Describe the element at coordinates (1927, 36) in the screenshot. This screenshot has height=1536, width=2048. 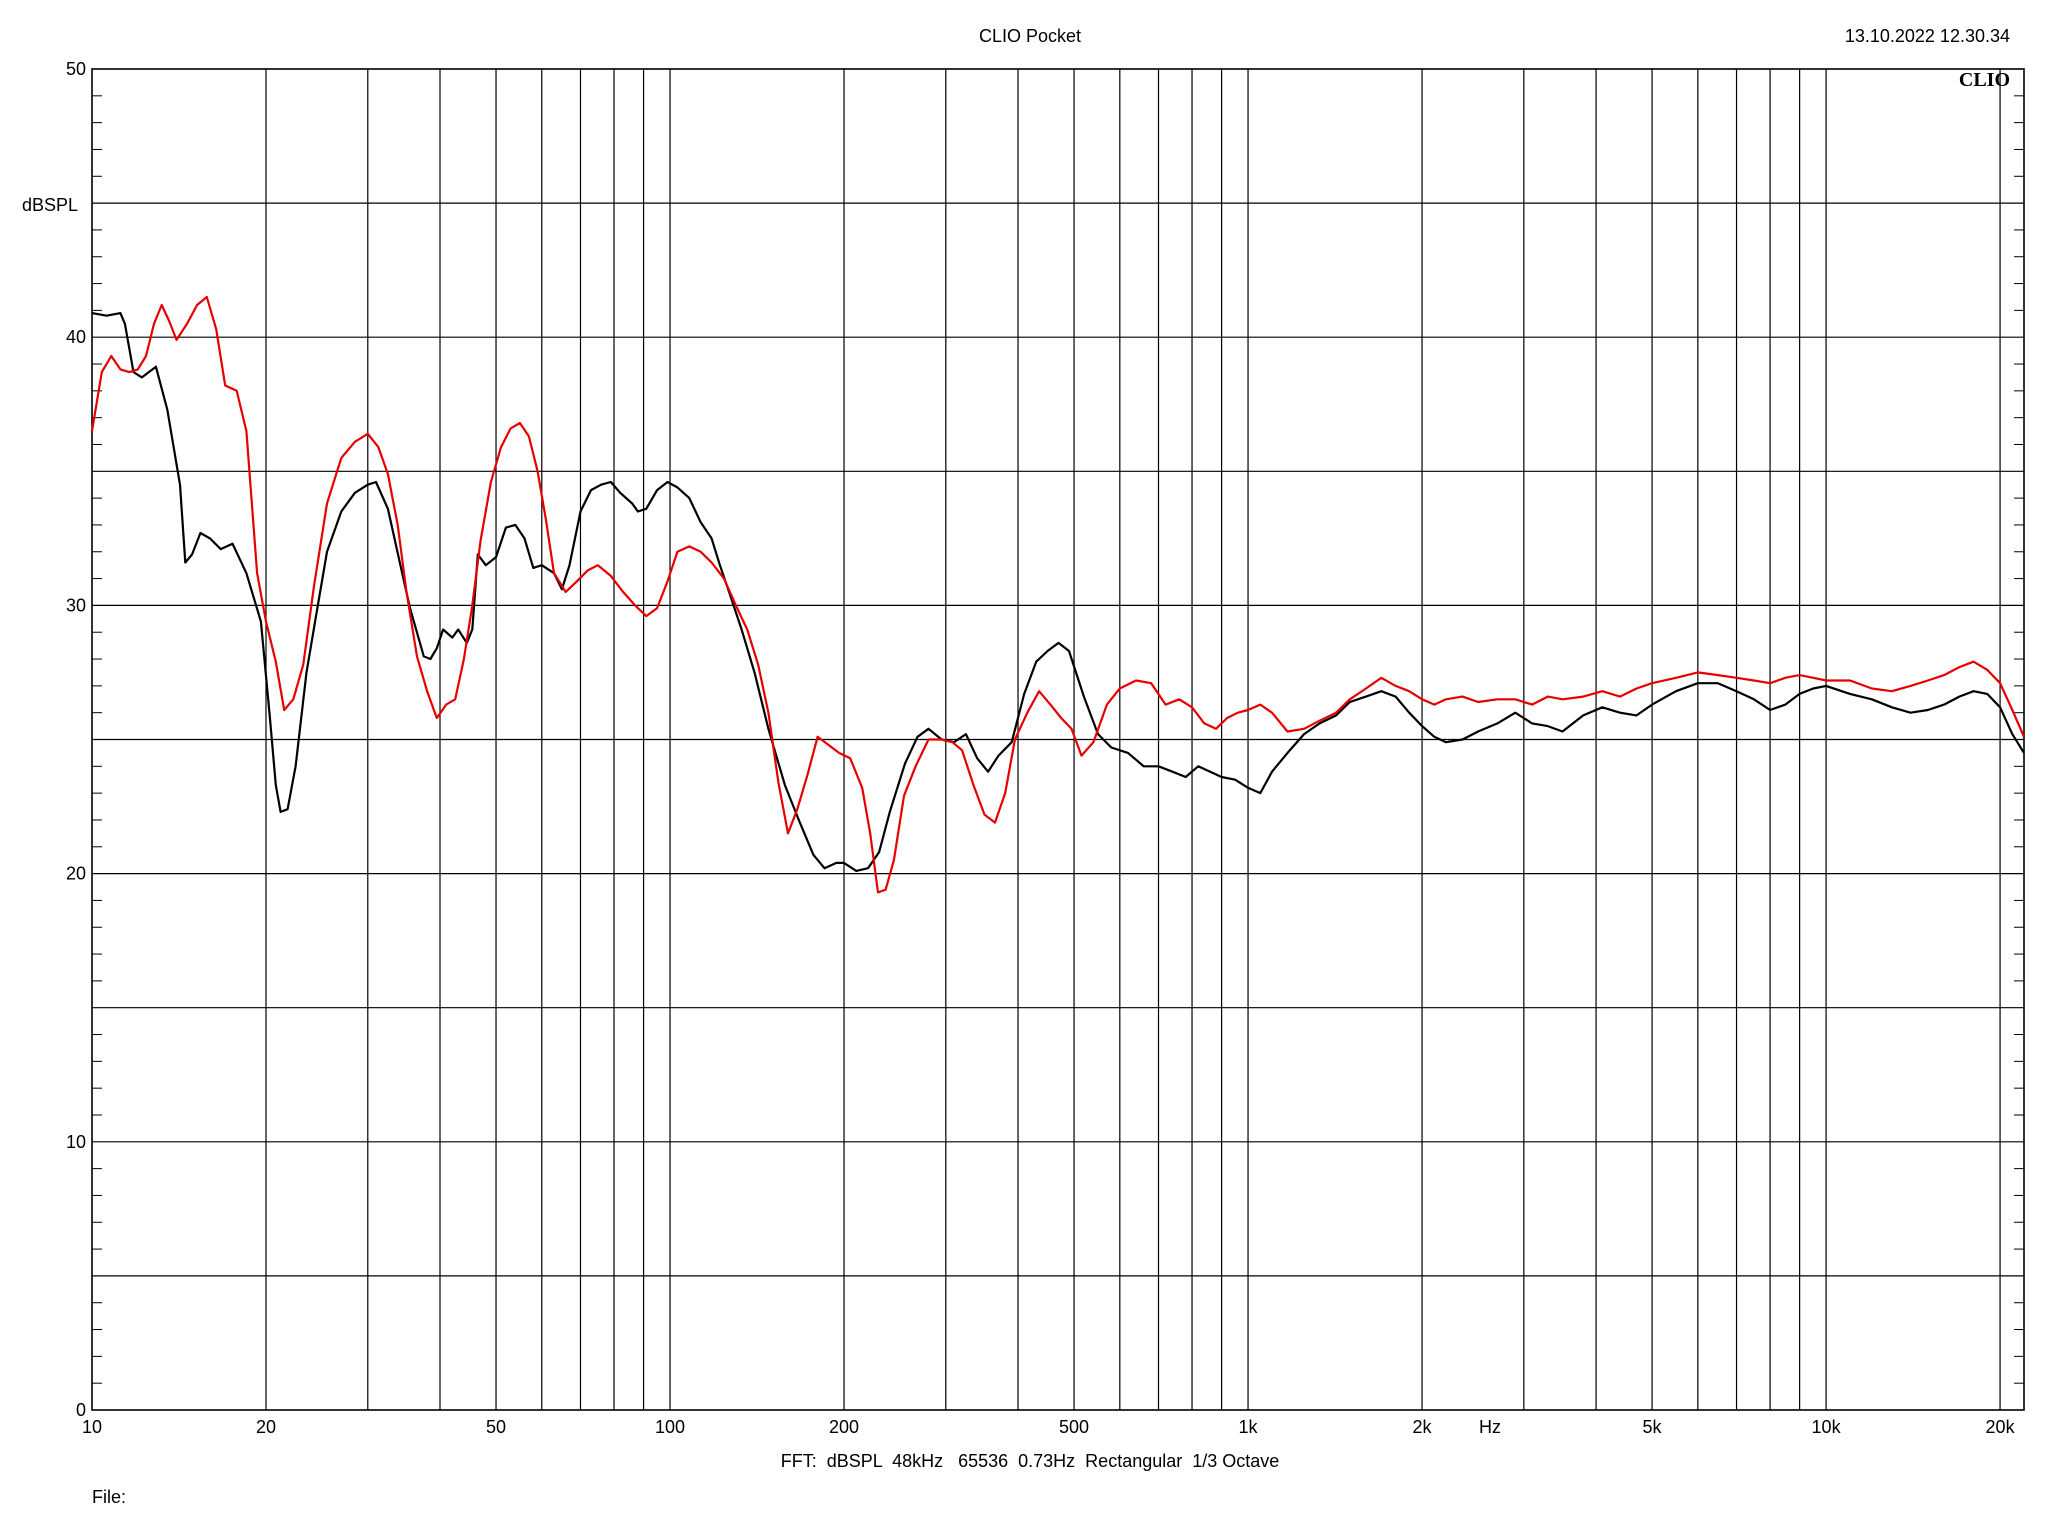
I see `timestamp: 13.10.2022 12.30.34` at that location.